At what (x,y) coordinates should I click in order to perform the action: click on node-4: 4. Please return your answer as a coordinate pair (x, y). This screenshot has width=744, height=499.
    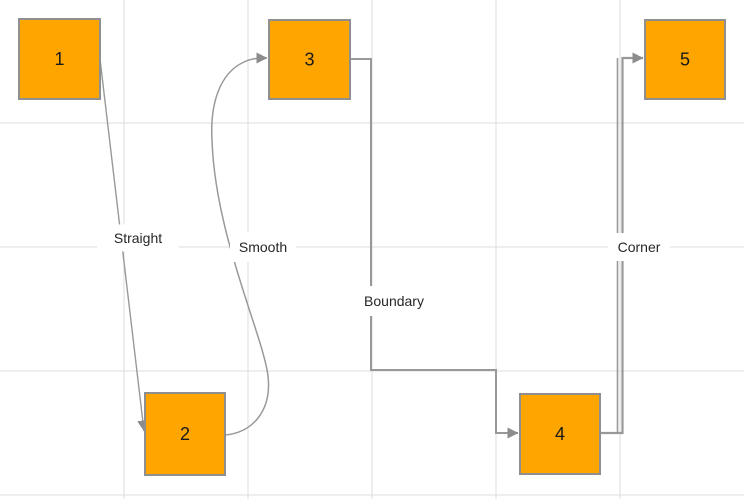
    Looking at the image, I should click on (560, 434).